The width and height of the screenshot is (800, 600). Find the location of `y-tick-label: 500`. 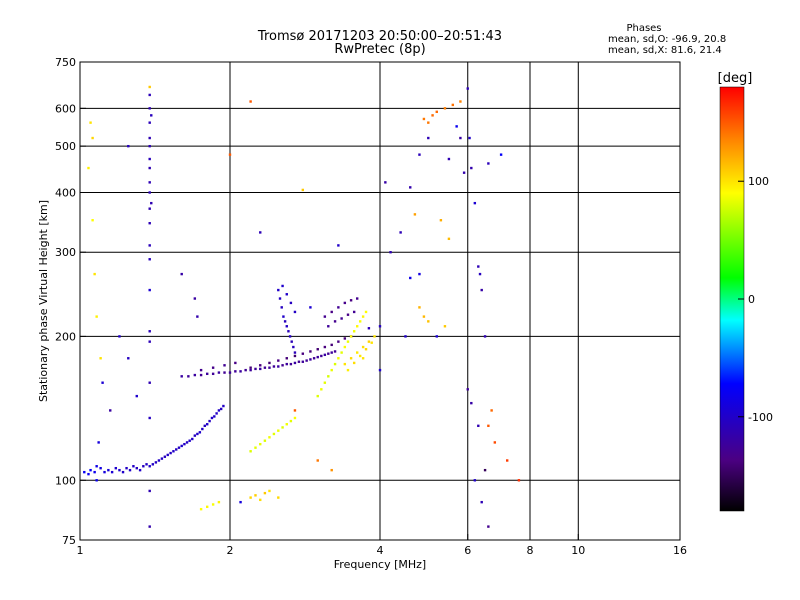

y-tick-label: 500 is located at coordinates (65, 146).